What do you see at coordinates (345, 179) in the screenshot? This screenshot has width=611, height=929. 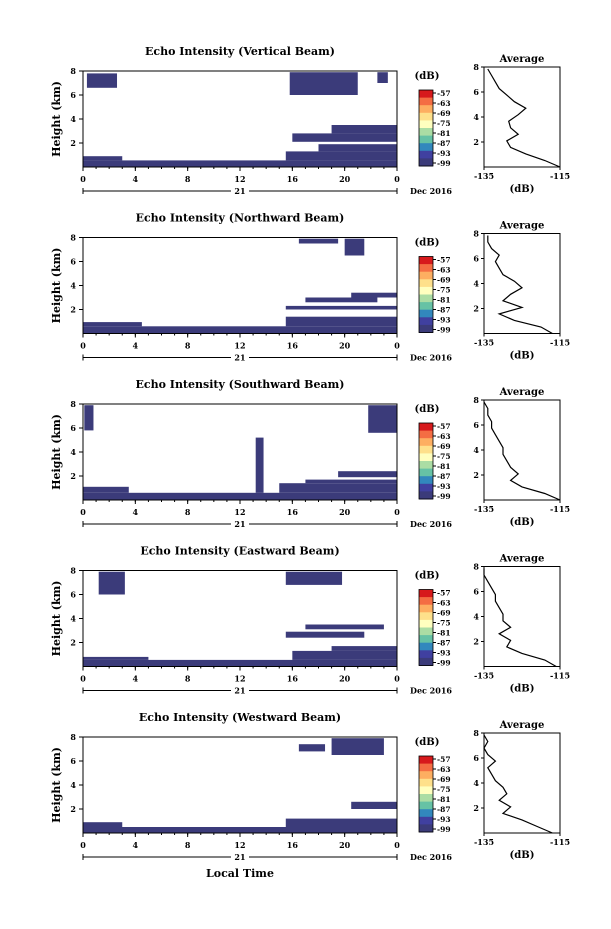 I see `x-tick-label: 20` at bounding box center [345, 179].